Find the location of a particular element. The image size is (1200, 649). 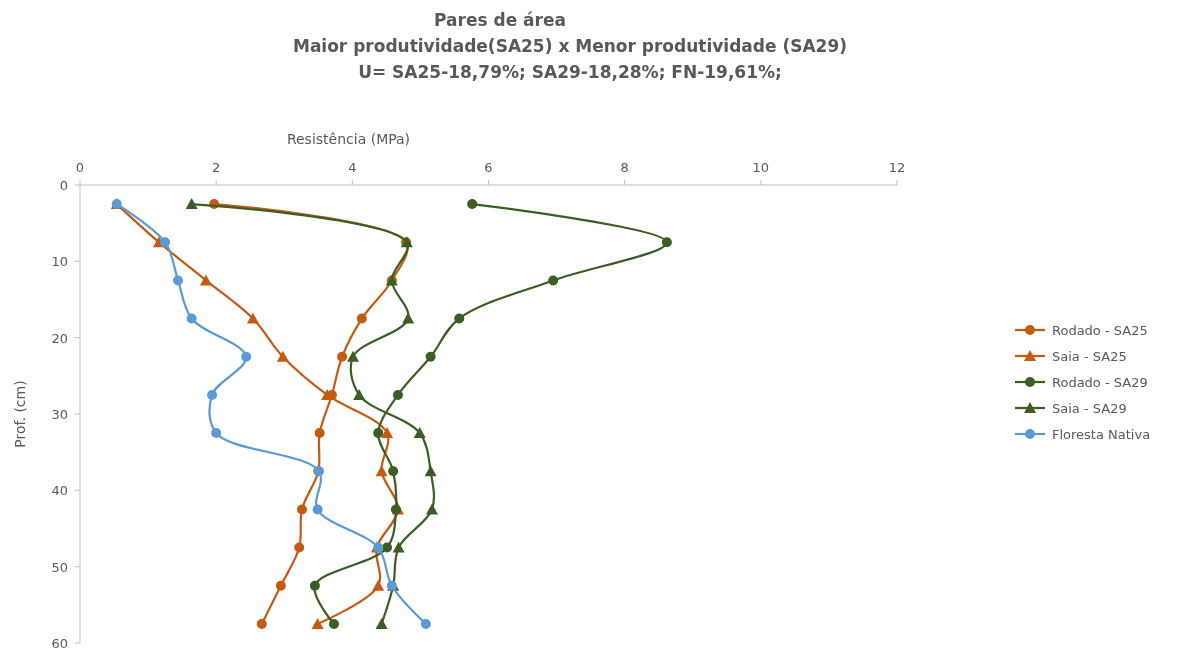

x-tick-label: 6 is located at coordinates (488, 167).